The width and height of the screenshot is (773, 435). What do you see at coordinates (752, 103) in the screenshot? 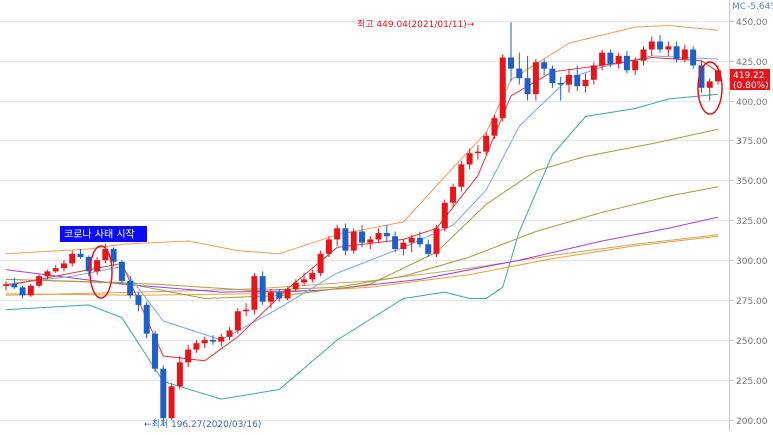
I see `y-tick-label: 400.00` at bounding box center [752, 103].